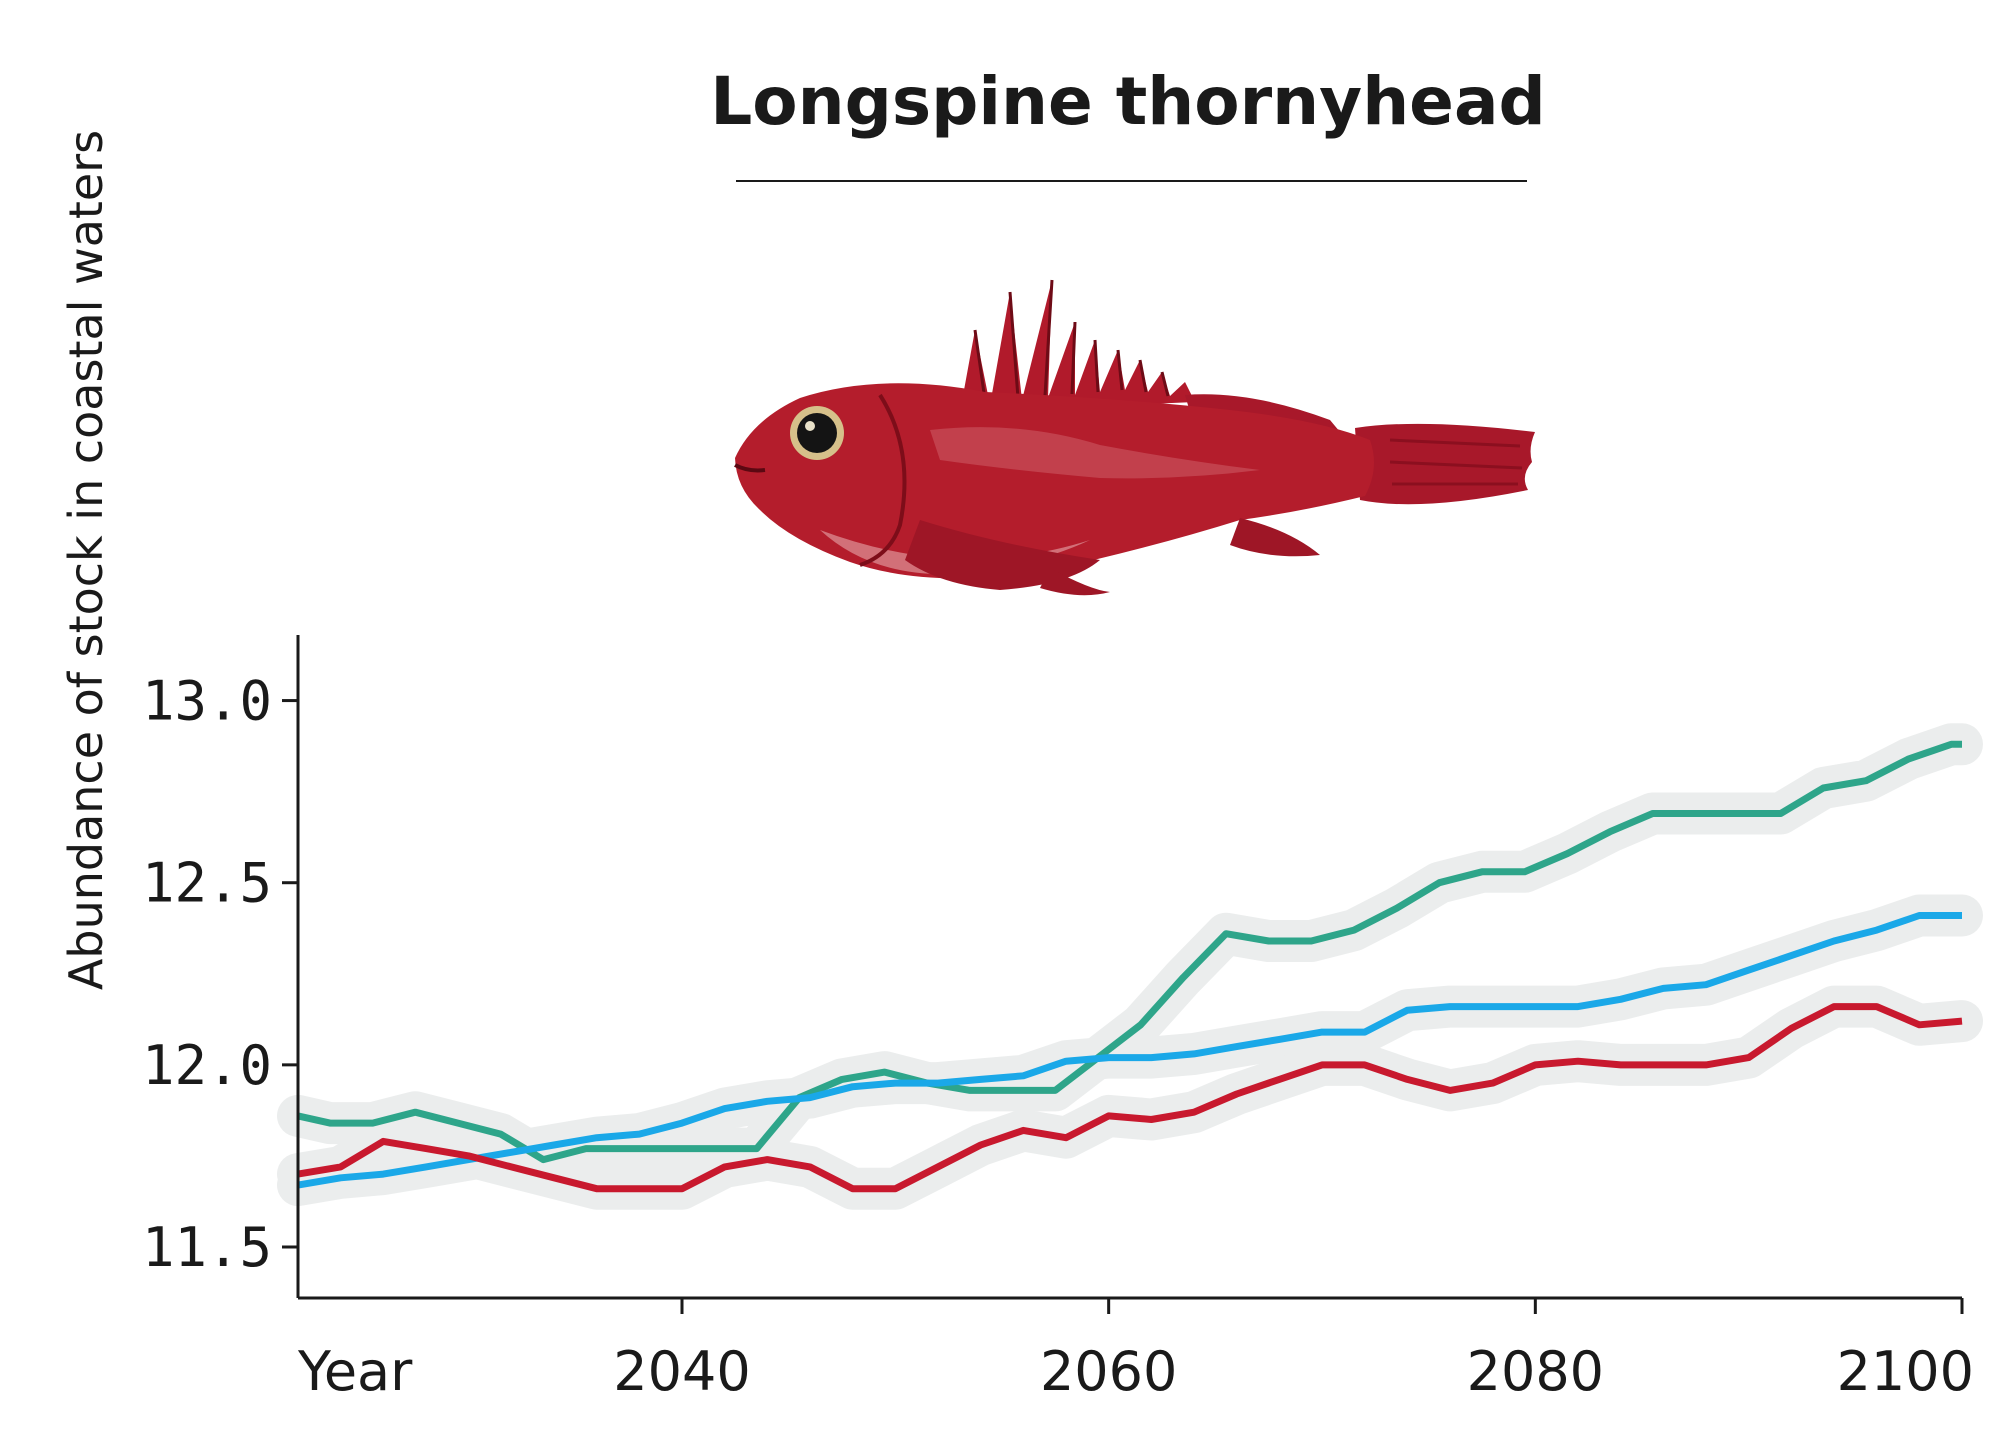 This screenshot has height=1441, width=2000. Describe the element at coordinates (1535, 1371) in the screenshot. I see `x-tick-label: 2080` at that location.